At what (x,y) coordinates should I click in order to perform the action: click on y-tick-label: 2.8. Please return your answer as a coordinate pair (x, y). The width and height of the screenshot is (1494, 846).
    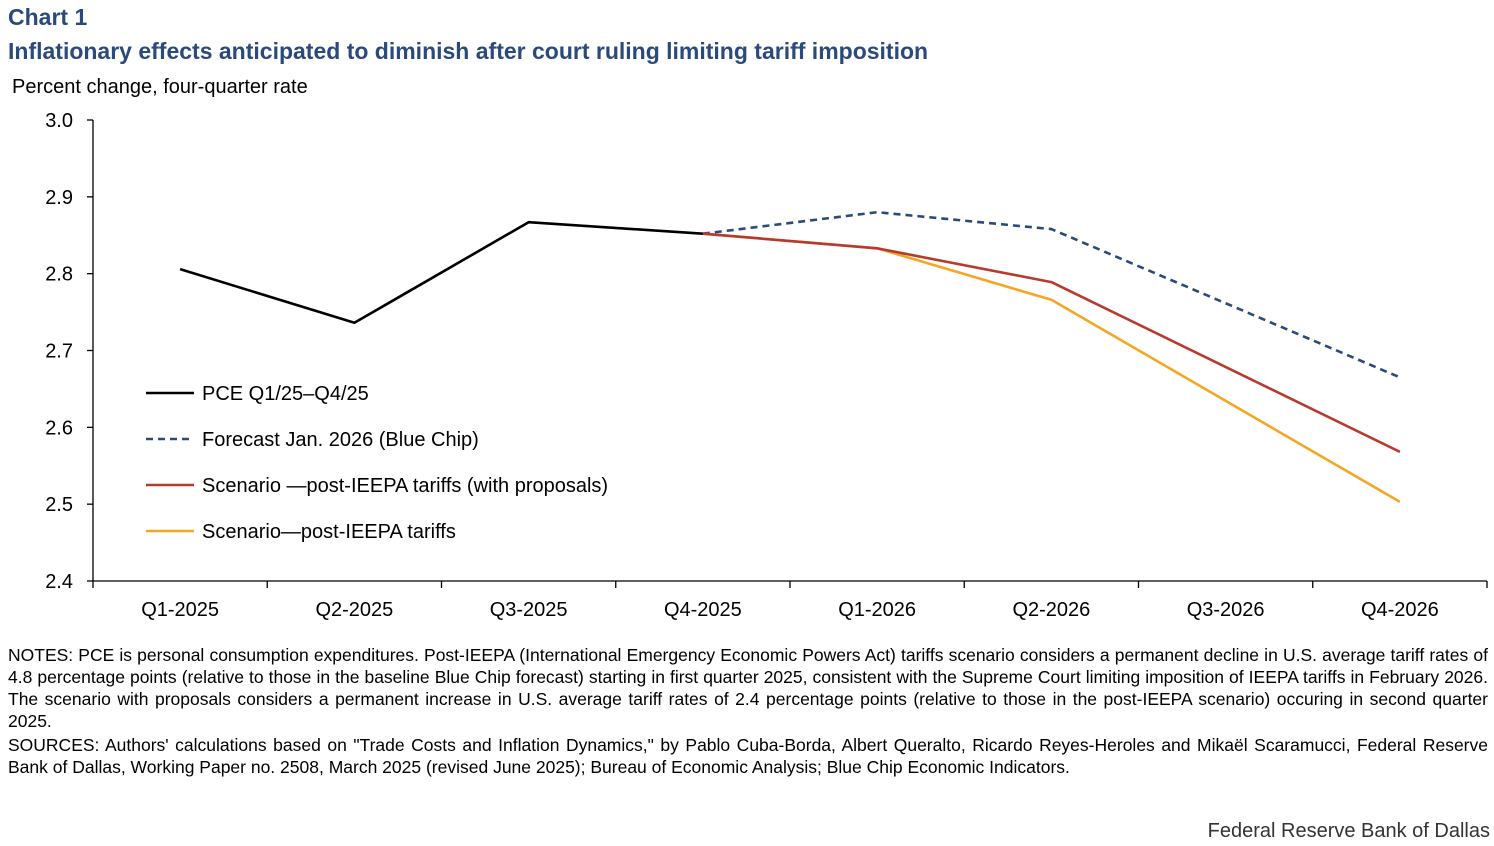
    Looking at the image, I should click on (59, 275).